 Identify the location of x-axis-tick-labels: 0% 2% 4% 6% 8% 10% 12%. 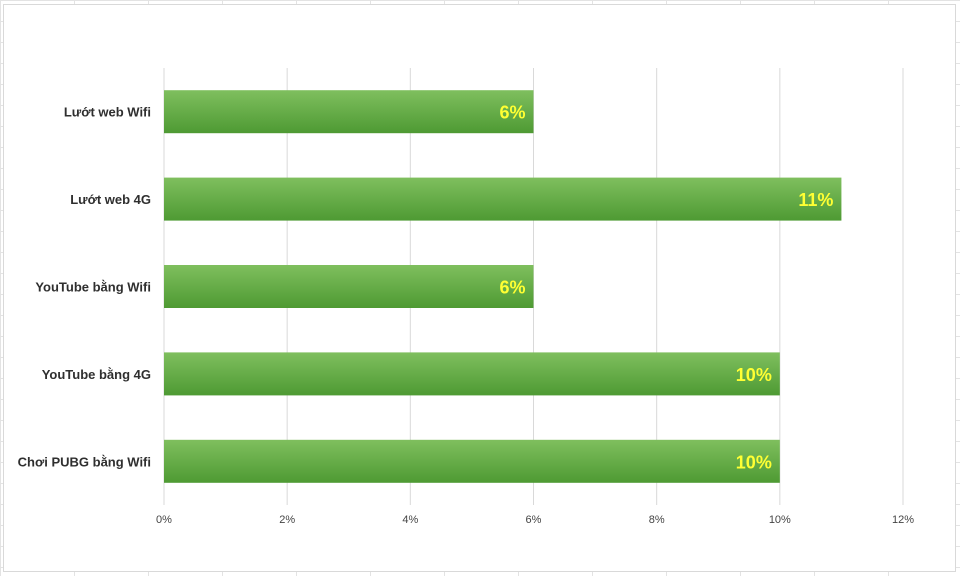
(535, 520).